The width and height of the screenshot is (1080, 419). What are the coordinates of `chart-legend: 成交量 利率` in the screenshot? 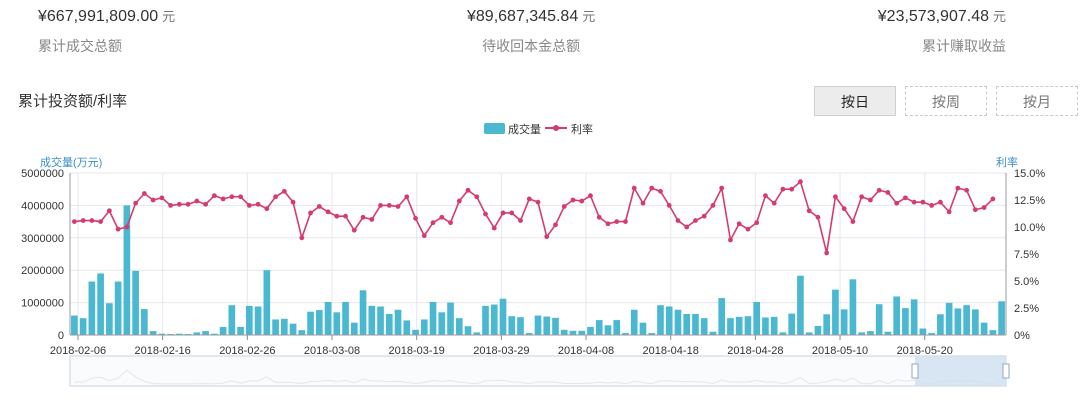 It's located at (538, 129).